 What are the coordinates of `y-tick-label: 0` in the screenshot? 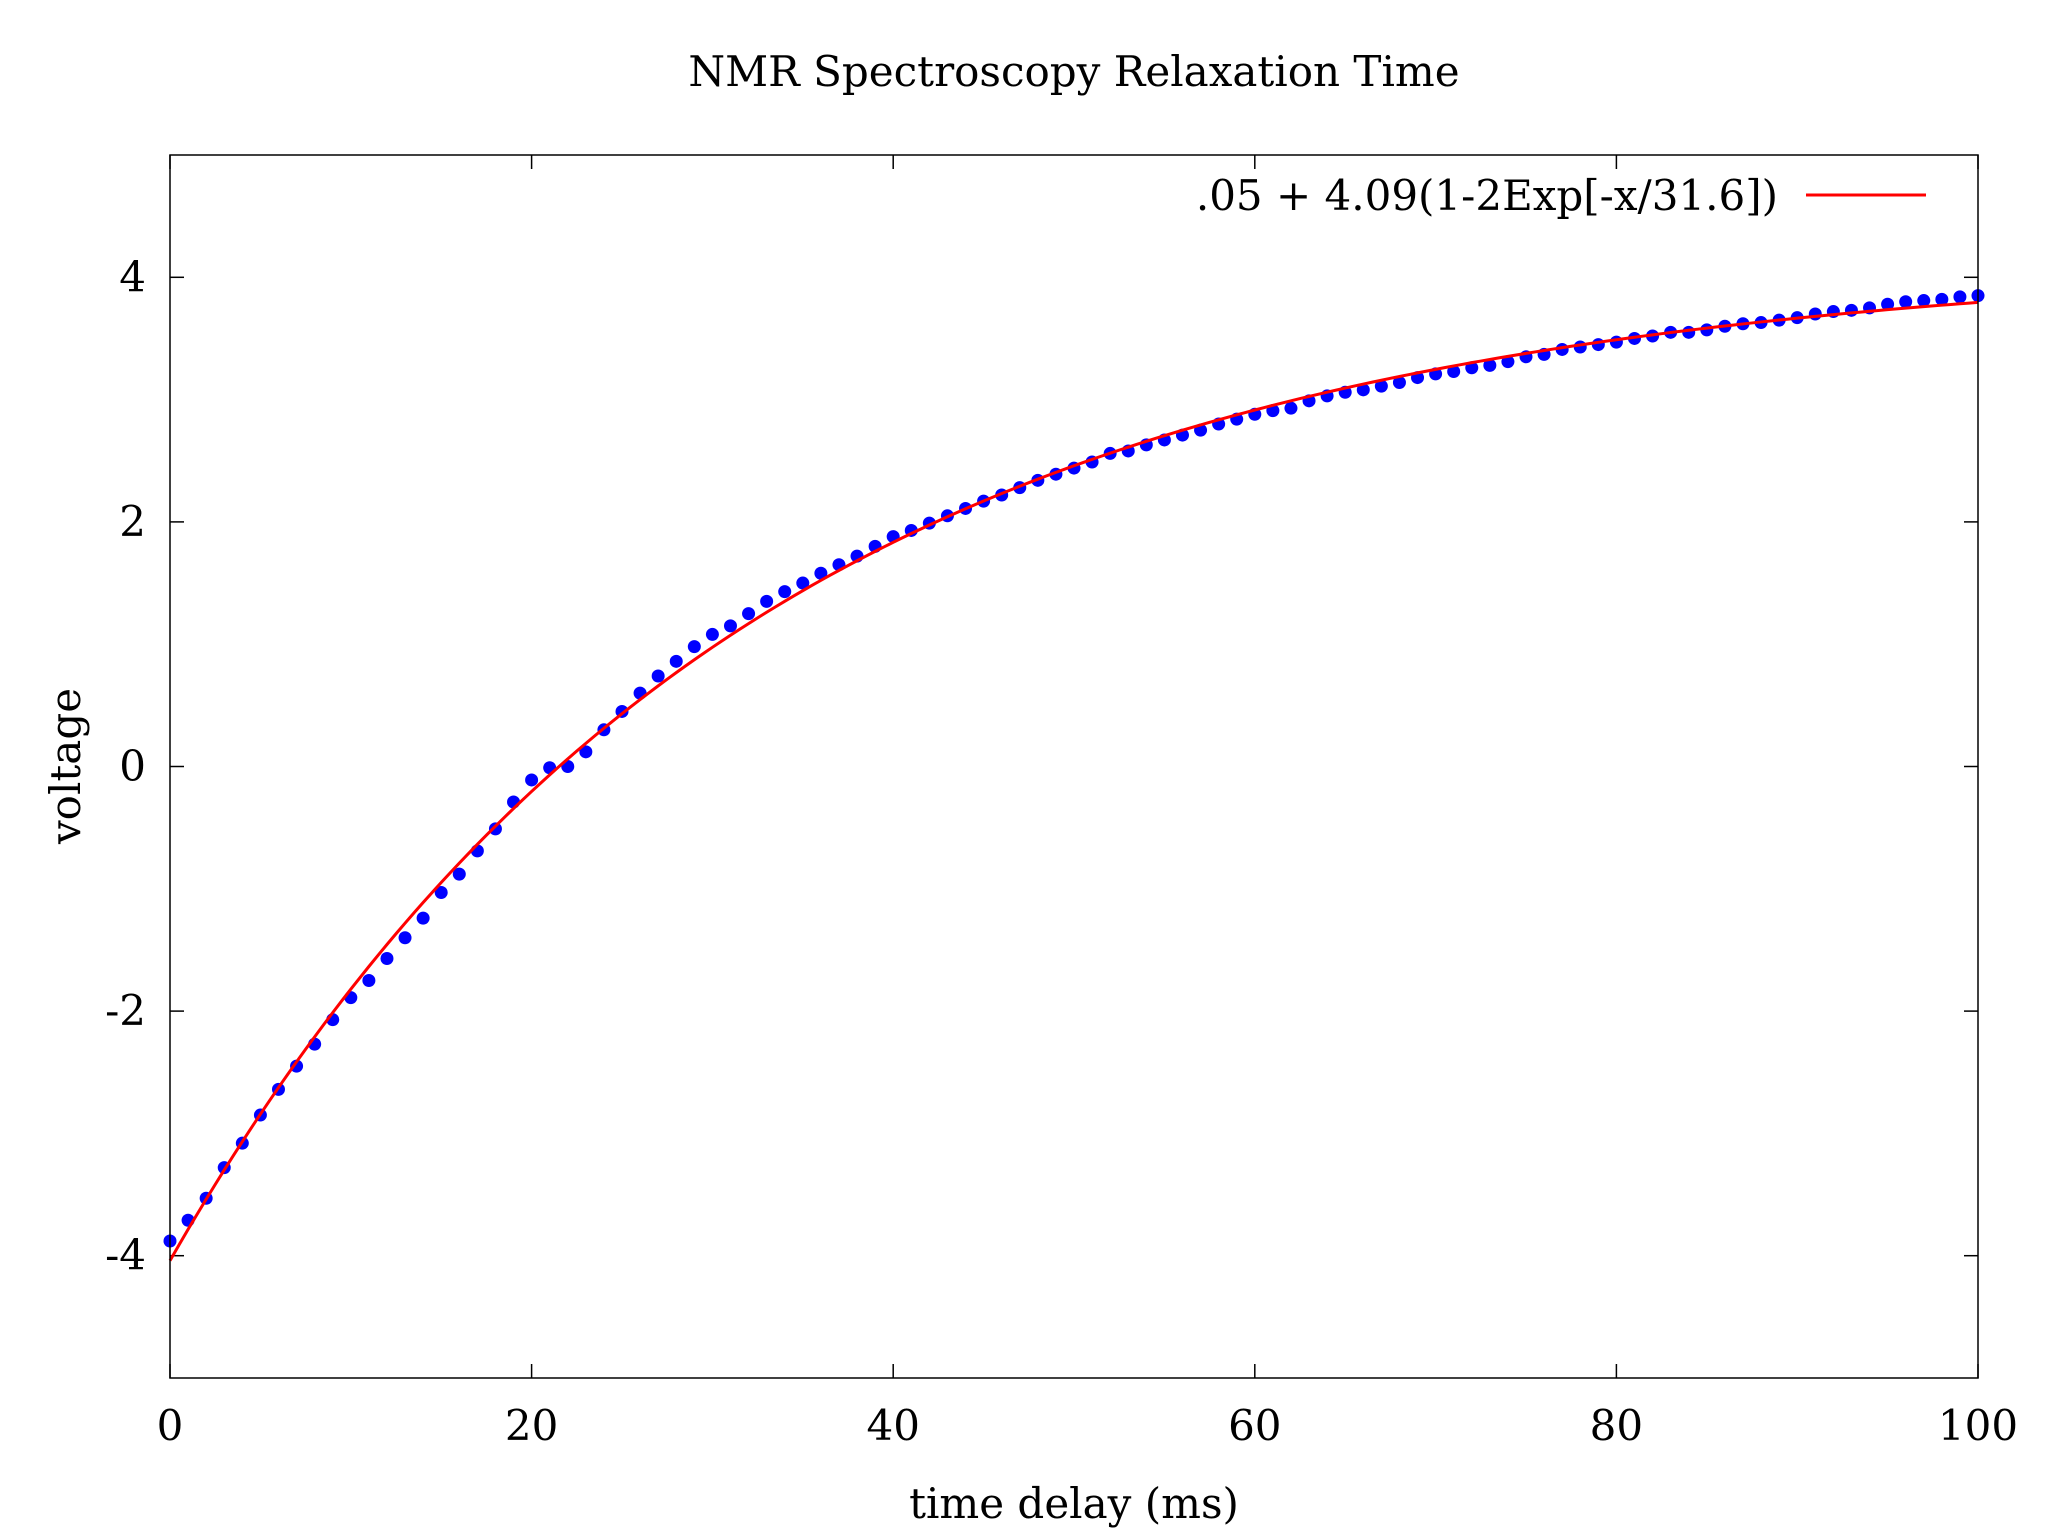 It's located at (132, 766).